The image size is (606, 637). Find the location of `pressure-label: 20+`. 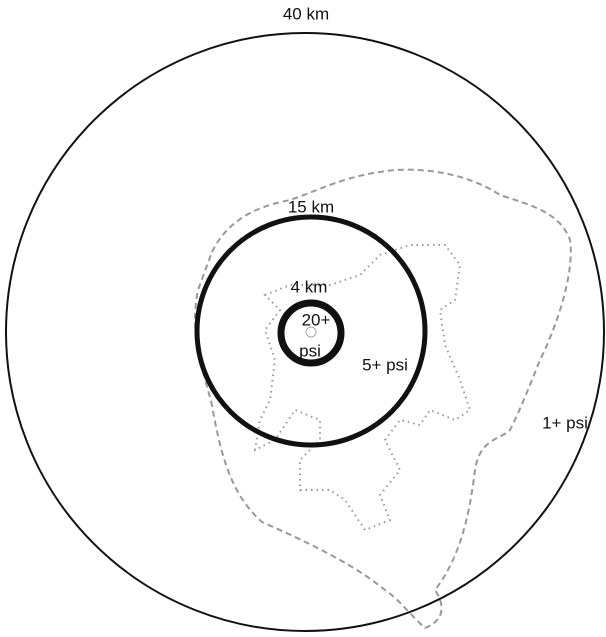

pressure-label: 20+ is located at coordinates (316, 319).